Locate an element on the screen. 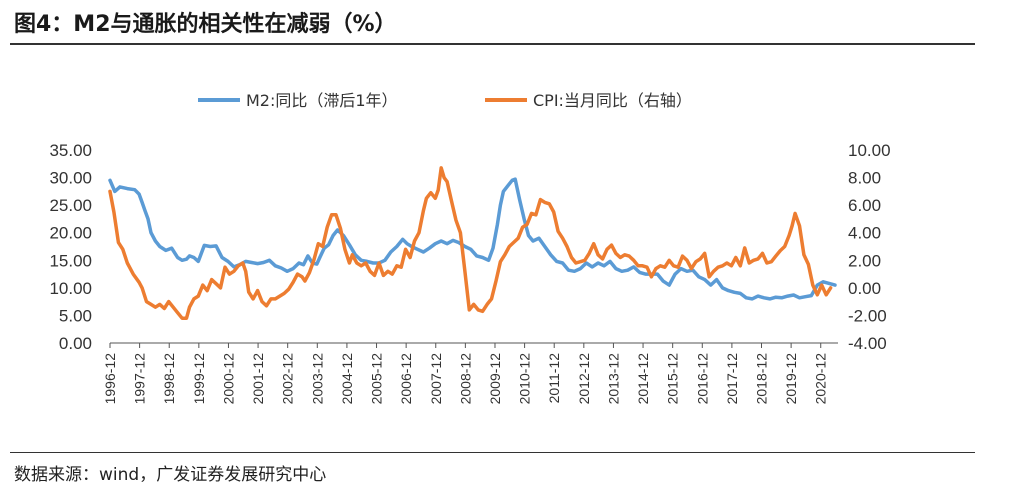  right-y-tick-label: 4.00 is located at coordinates (864, 233).